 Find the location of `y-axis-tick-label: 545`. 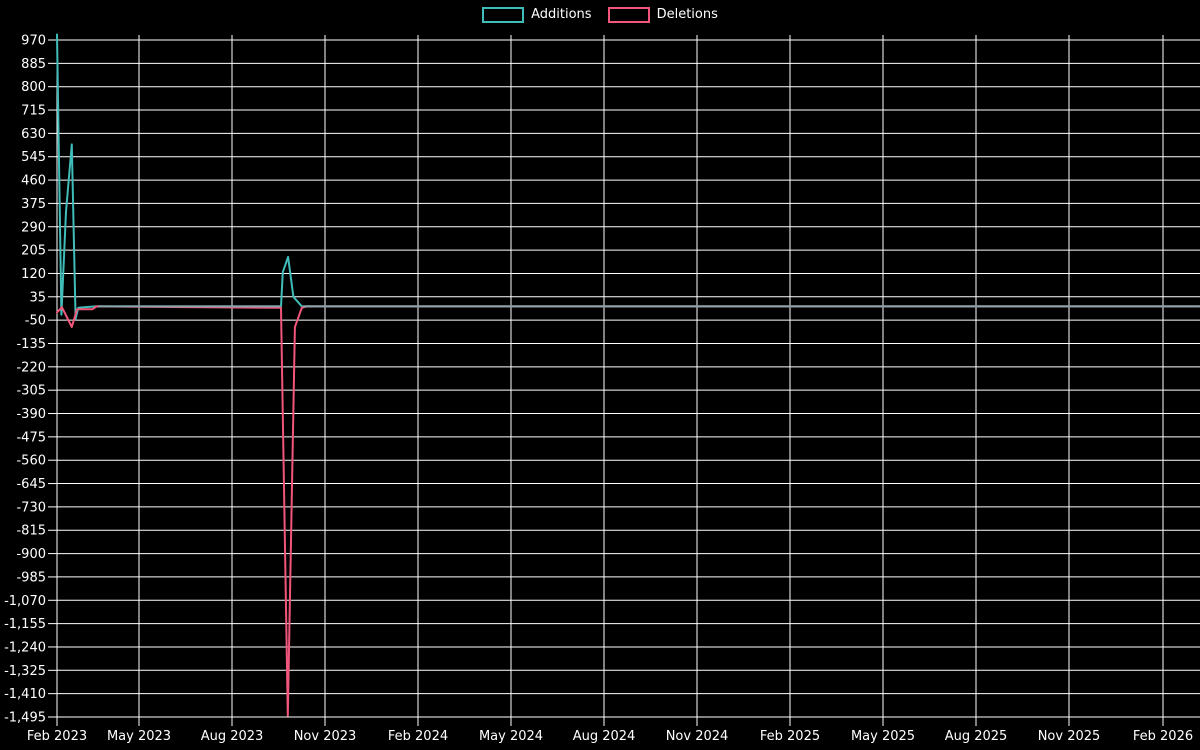

y-axis-tick-label: 545 is located at coordinates (33, 157).